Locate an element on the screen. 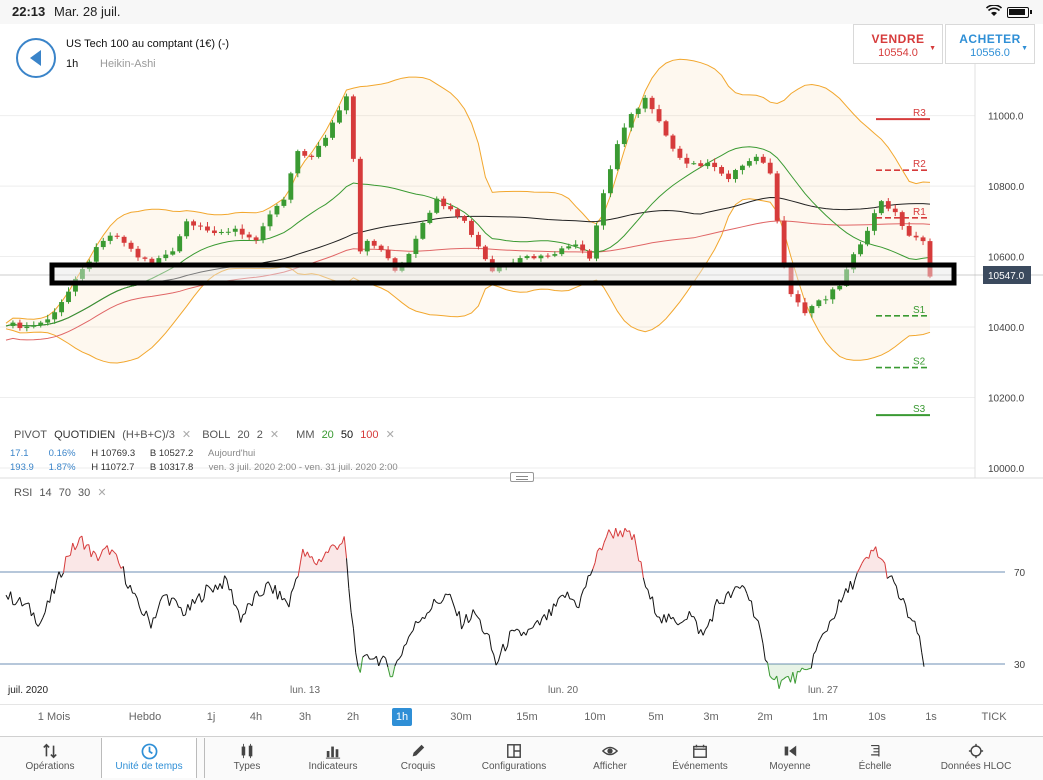 Image resolution: width=1043 pixels, height=780 pixels. pane-resize-handle is located at coordinates (522, 477).